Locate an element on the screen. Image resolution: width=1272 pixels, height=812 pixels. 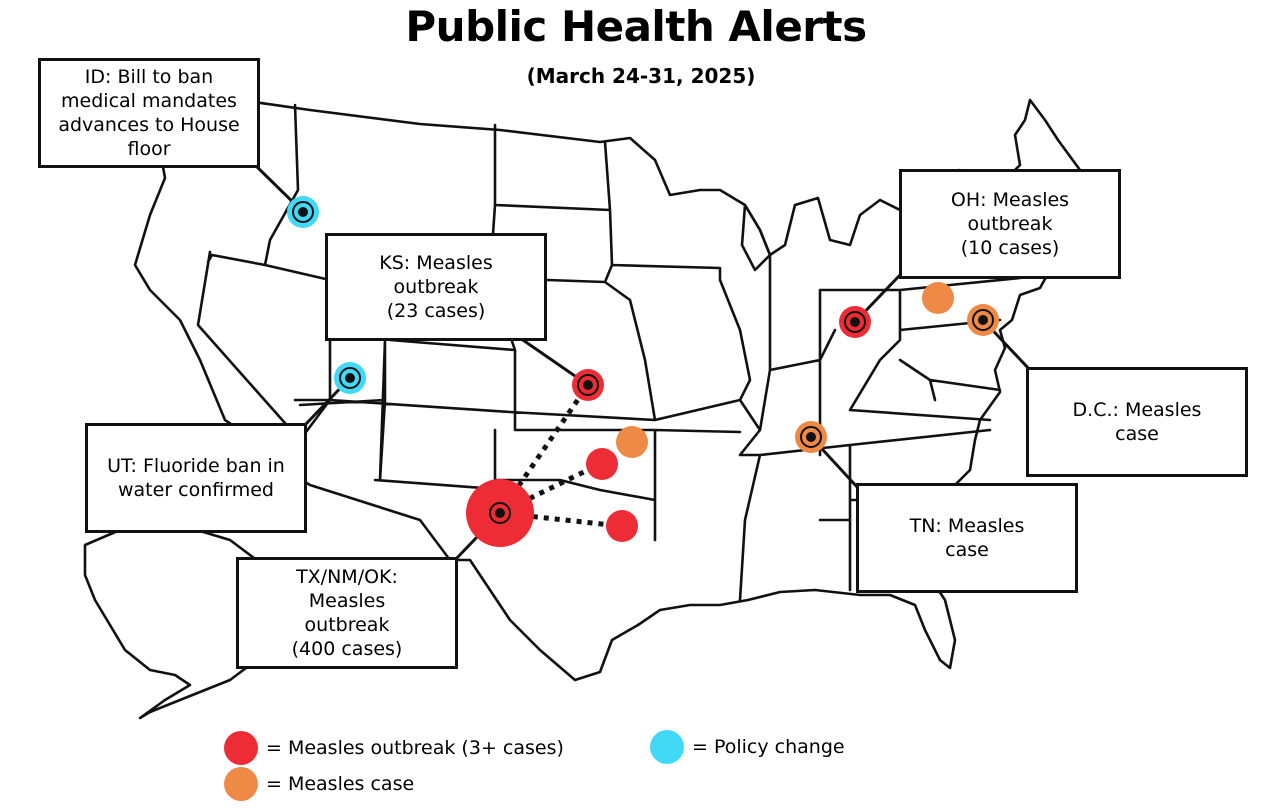
callout-ut-line: water confirmed is located at coordinates (196, 490).